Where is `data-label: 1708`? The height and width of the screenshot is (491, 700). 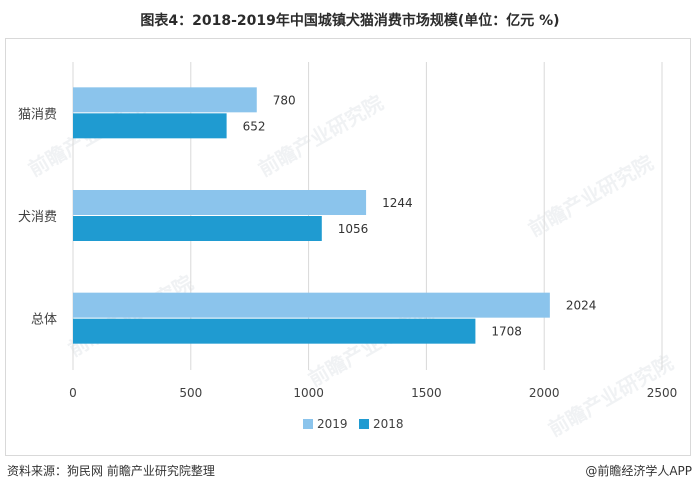
data-label: 1708 is located at coordinates (506, 332).